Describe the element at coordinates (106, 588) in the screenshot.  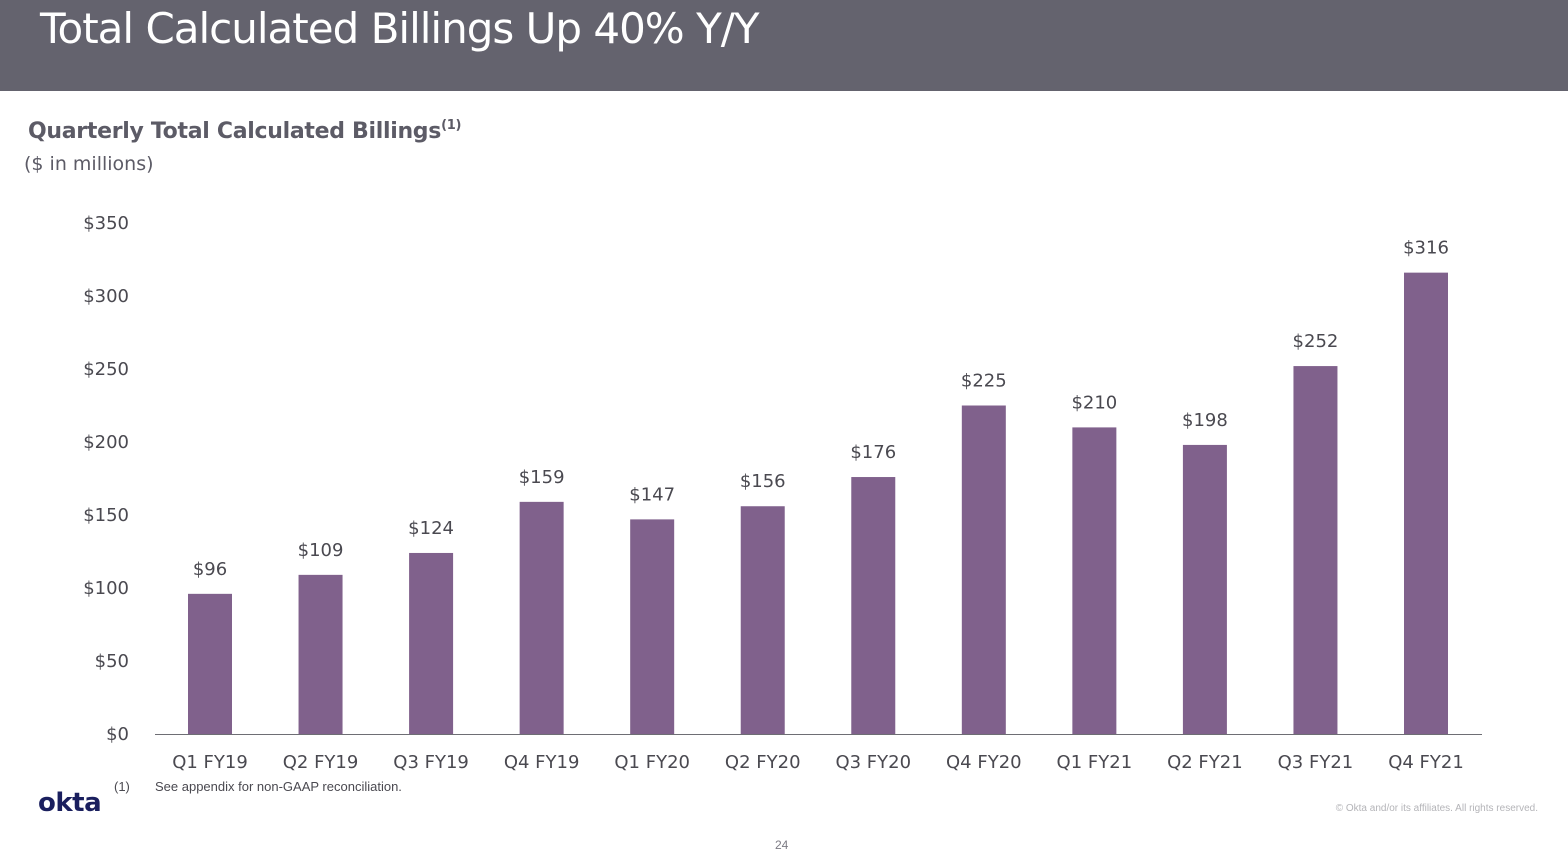
I see `y-tick-label: $100` at that location.